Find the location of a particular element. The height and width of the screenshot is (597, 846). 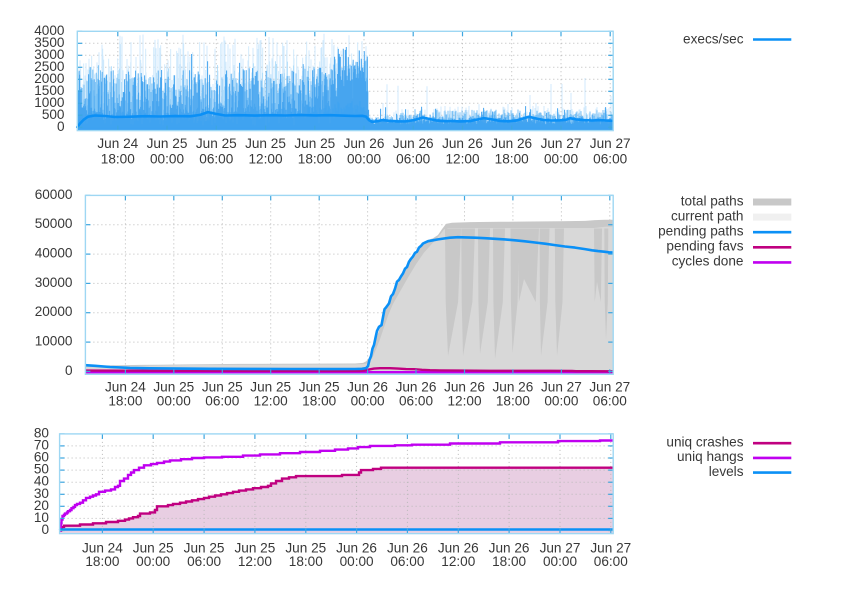

svg-text: 500 is located at coordinates (53, 114).